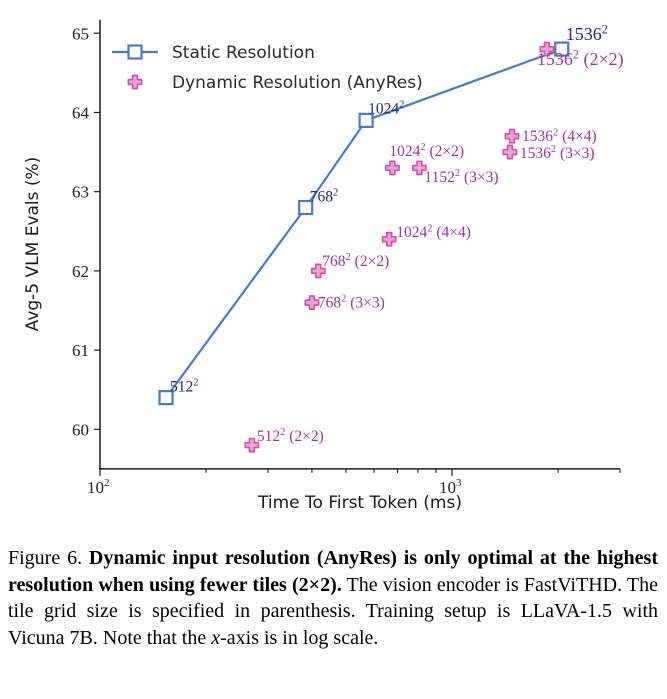 This screenshot has height=699, width=667. What do you see at coordinates (48, 558) in the screenshot?
I see `caption-figure-label: Figure 6.` at bounding box center [48, 558].